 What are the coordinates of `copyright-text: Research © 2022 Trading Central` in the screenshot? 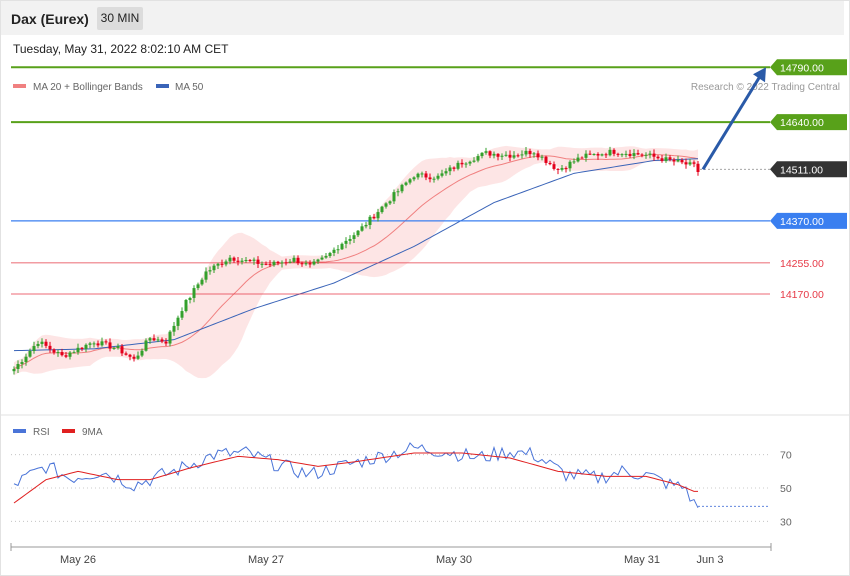 It's located at (765, 87).